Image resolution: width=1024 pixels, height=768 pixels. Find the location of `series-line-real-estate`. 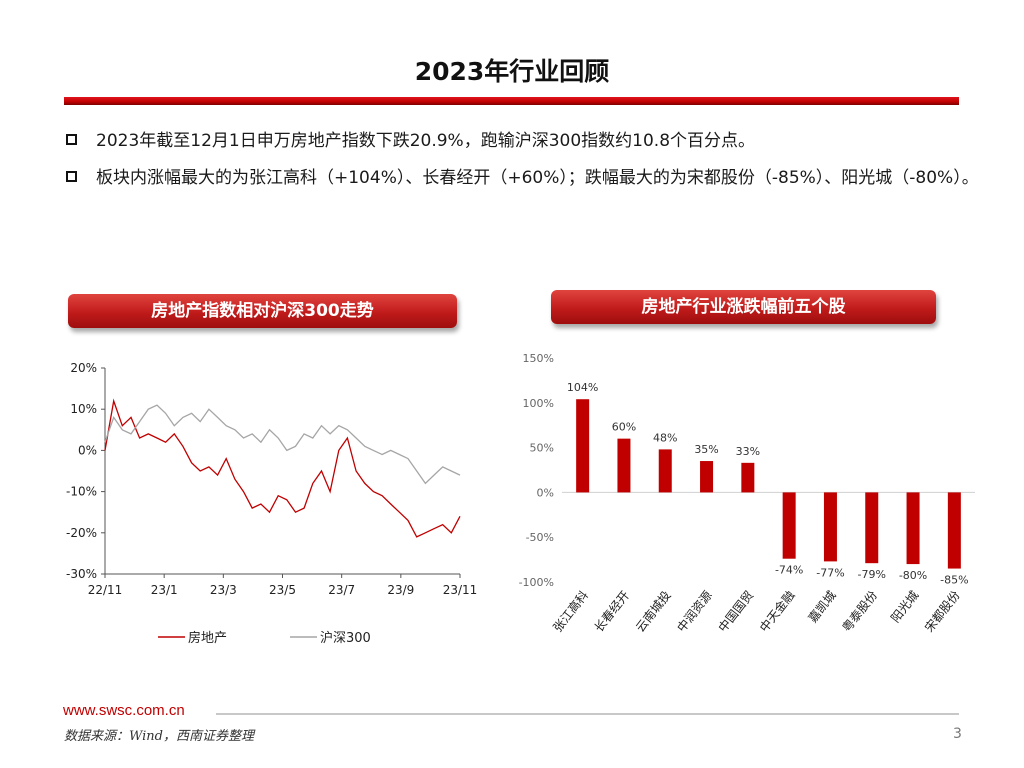

series-line-real-estate is located at coordinates (282, 468).